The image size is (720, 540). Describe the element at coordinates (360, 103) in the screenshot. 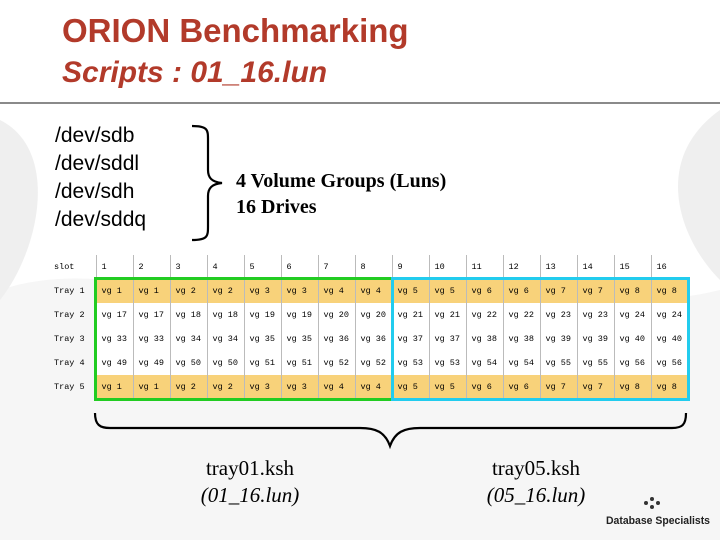

I see `title-divider` at that location.